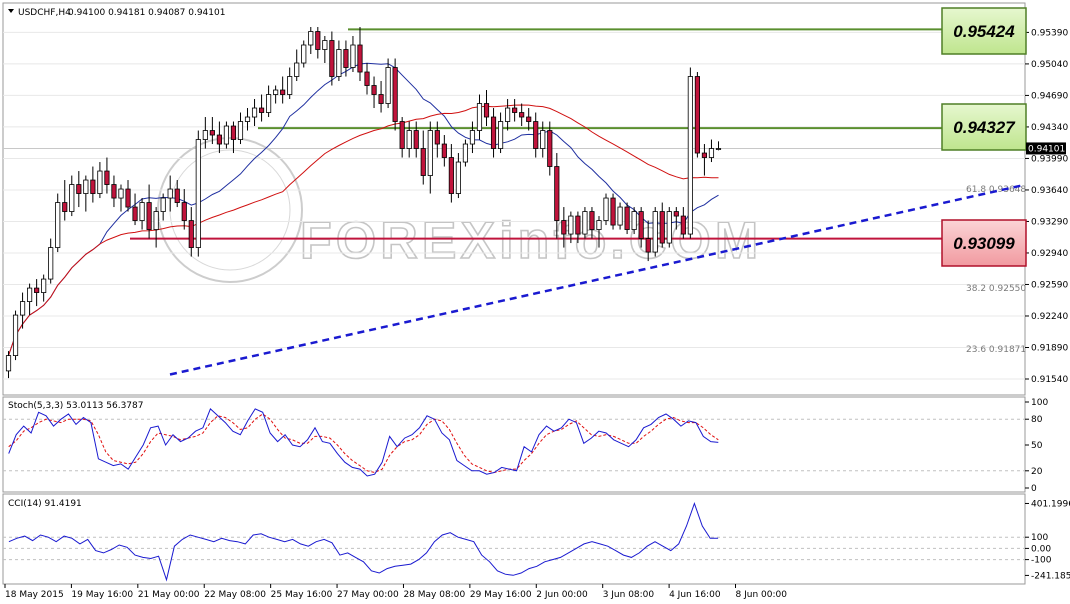  Describe the element at coordinates (1049, 33) in the screenshot. I see `price-tick-label: 0.95390` at that location.